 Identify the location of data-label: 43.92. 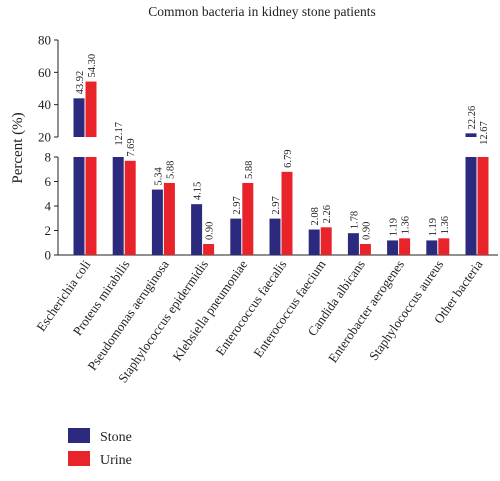
(80, 83).